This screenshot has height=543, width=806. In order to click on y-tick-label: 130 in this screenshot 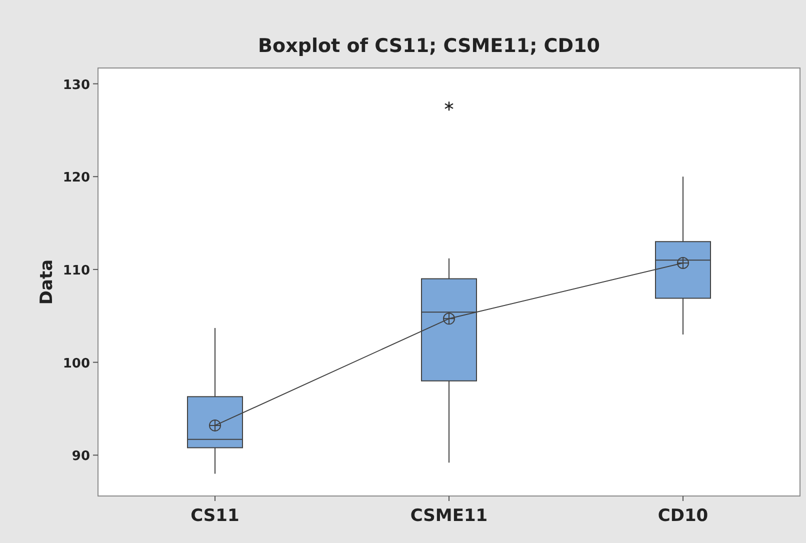, I will do `click(76, 85)`.